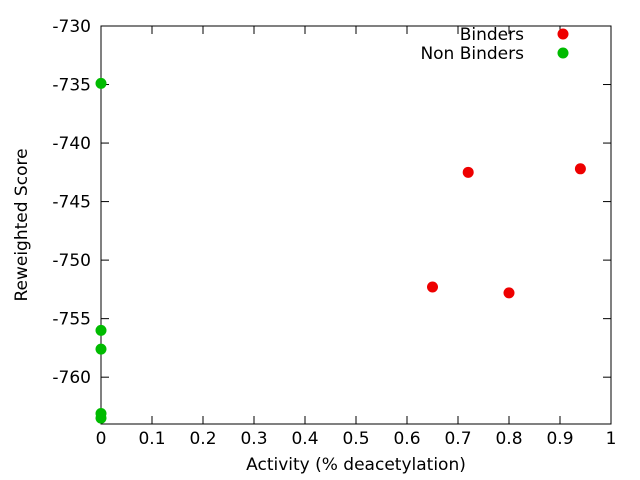 Image resolution: width=640 pixels, height=480 pixels. What do you see at coordinates (611, 439) in the screenshot?
I see `x-tick-label: 1` at bounding box center [611, 439].